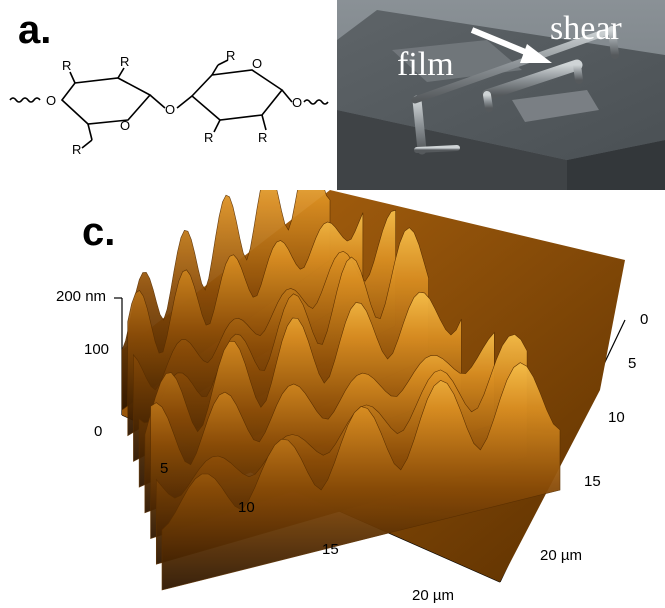 The width and height of the screenshot is (665, 608). I want to click on x-tick: 20 µm, so click(433, 595).